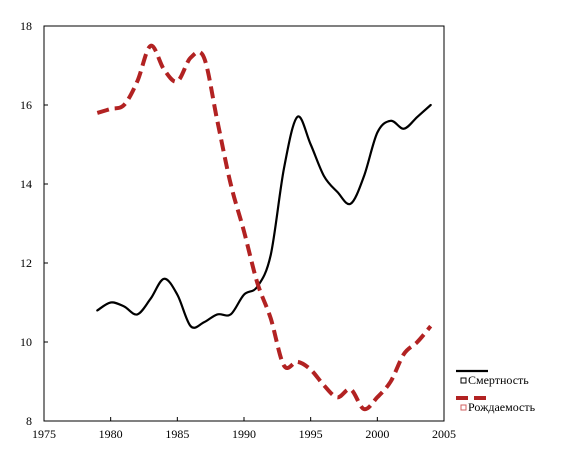  I want to click on x-tick-label: 2005, so click(444, 434).